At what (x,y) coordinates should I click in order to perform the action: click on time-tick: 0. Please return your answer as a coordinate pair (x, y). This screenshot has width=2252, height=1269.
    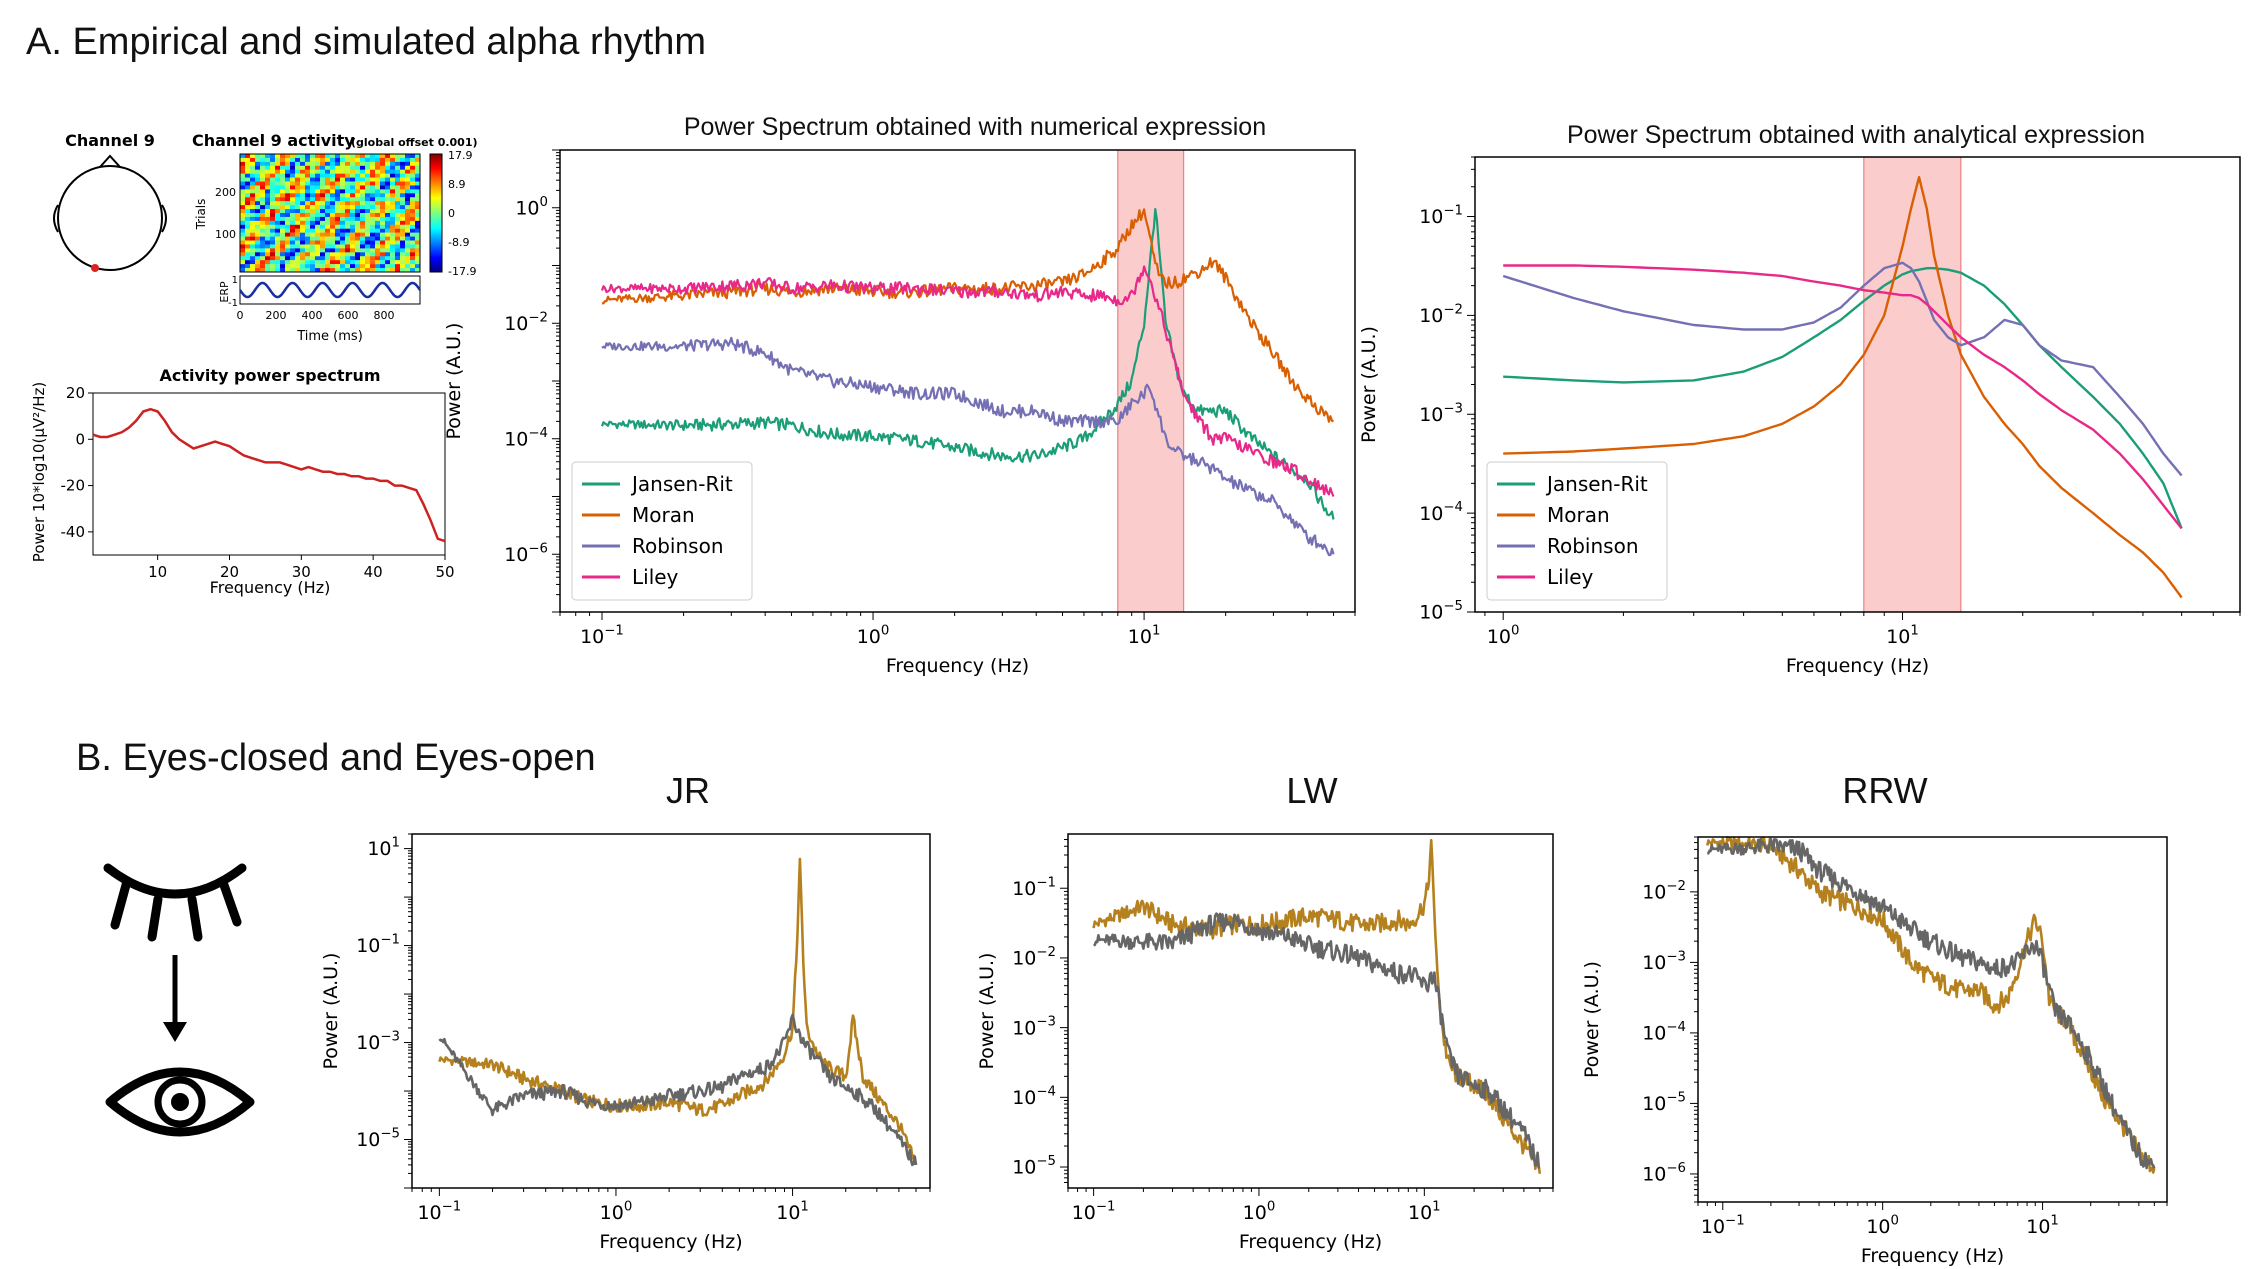
    Looking at the image, I should click on (240, 315).